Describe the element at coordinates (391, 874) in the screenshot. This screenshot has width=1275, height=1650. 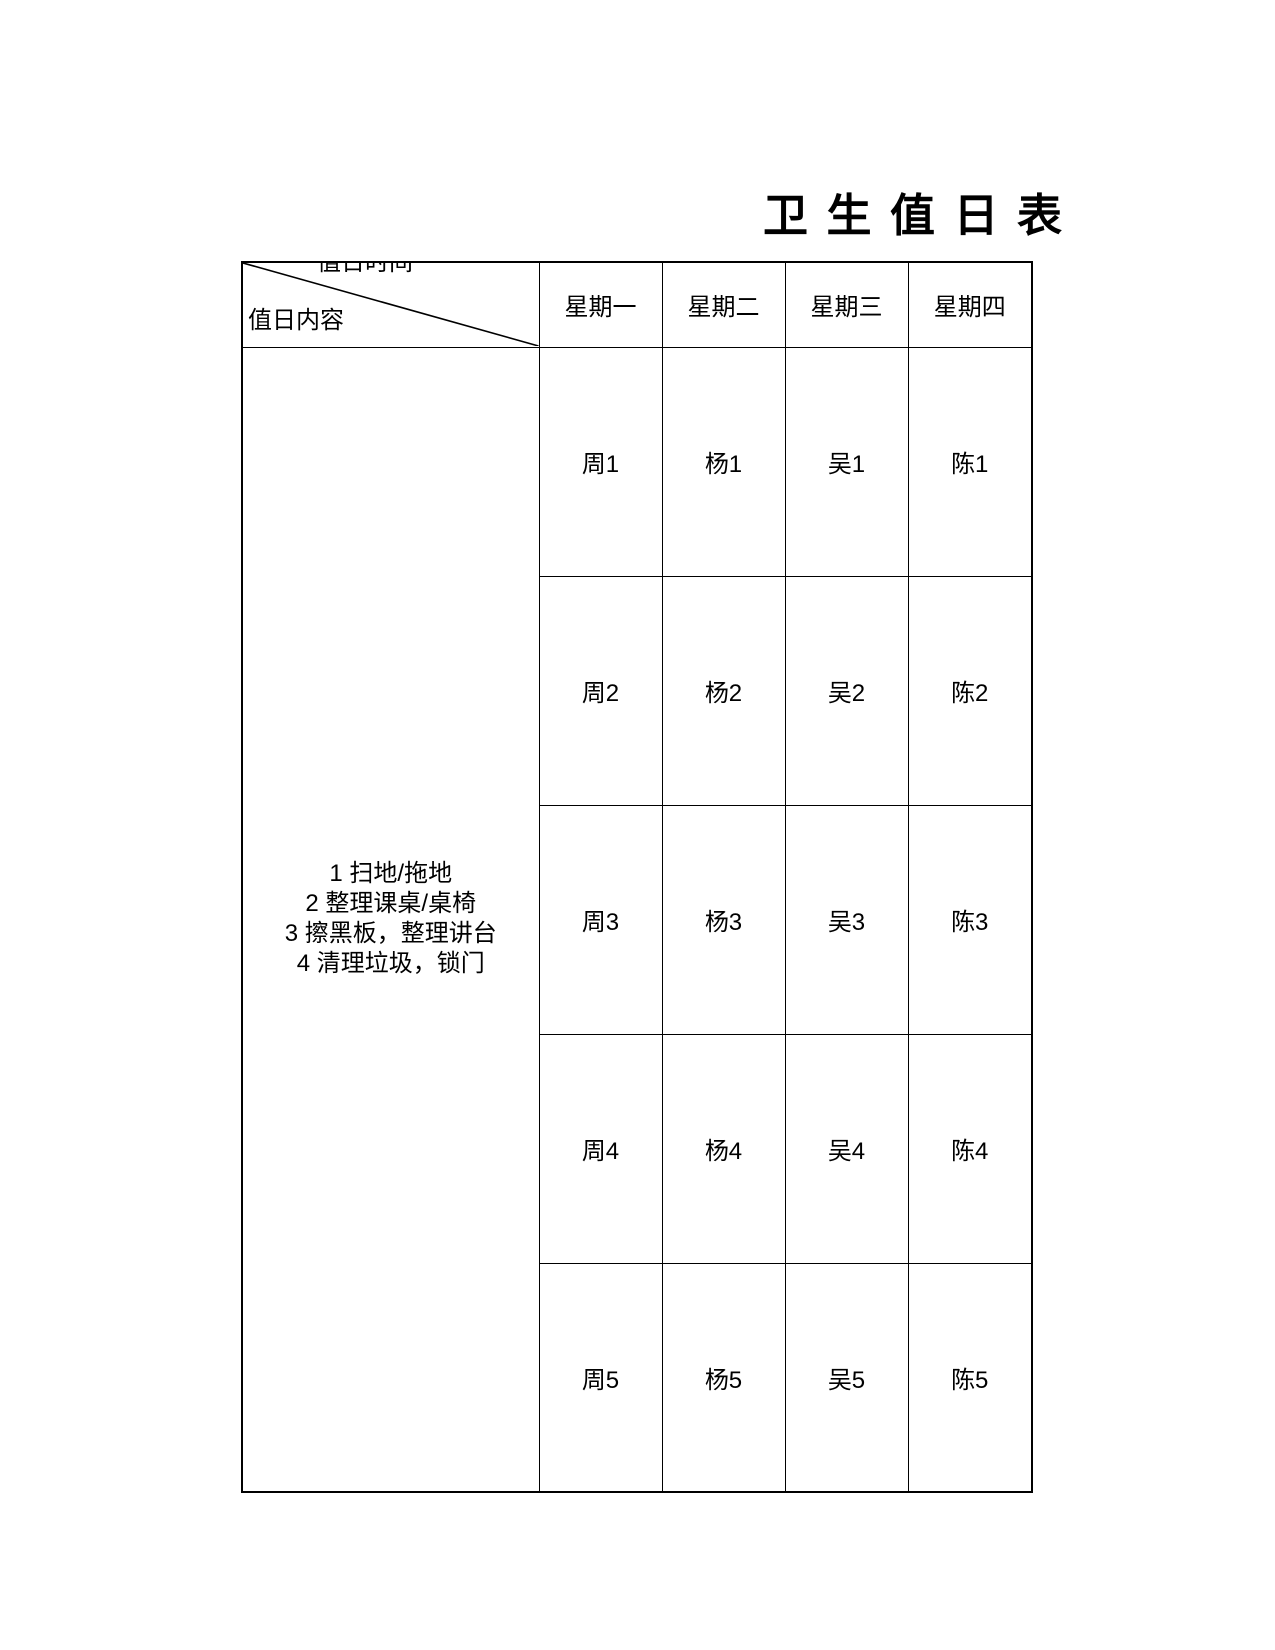
I see `duty-item: 1 扫地/拖地` at that location.